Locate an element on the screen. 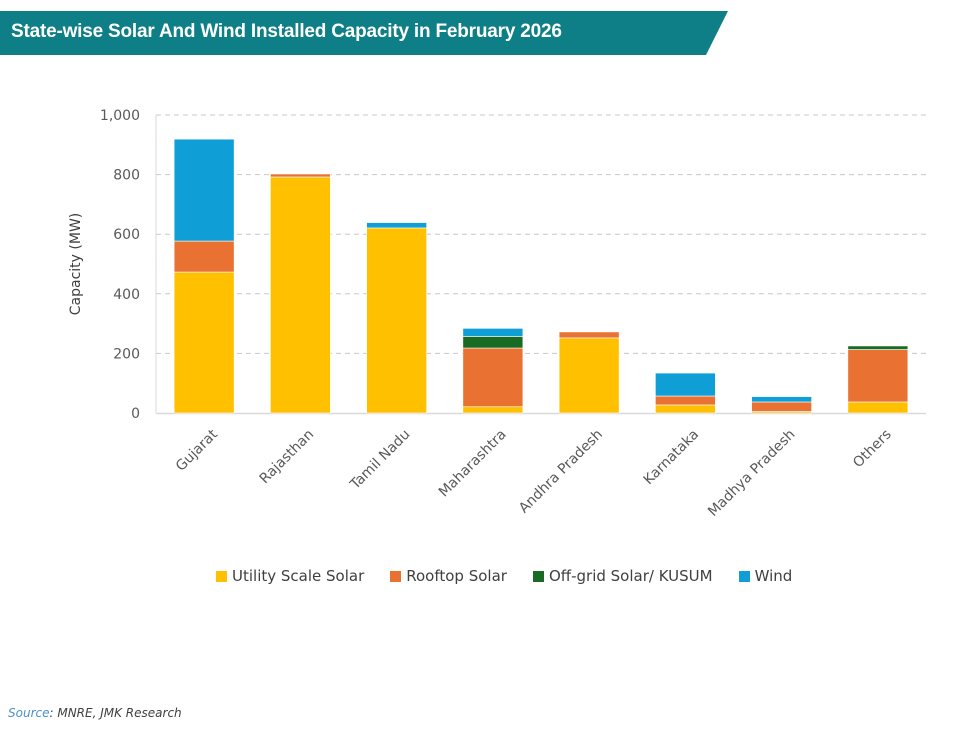 The height and width of the screenshot is (738, 969). y-tick-label: 600 is located at coordinates (126, 235).